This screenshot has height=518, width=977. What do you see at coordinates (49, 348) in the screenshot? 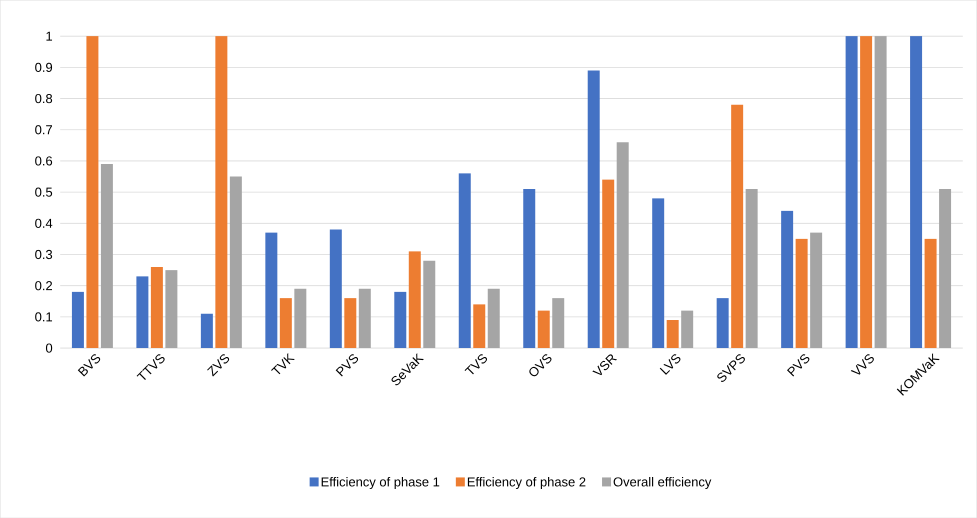
I see `y-tick-label: 0` at bounding box center [49, 348].